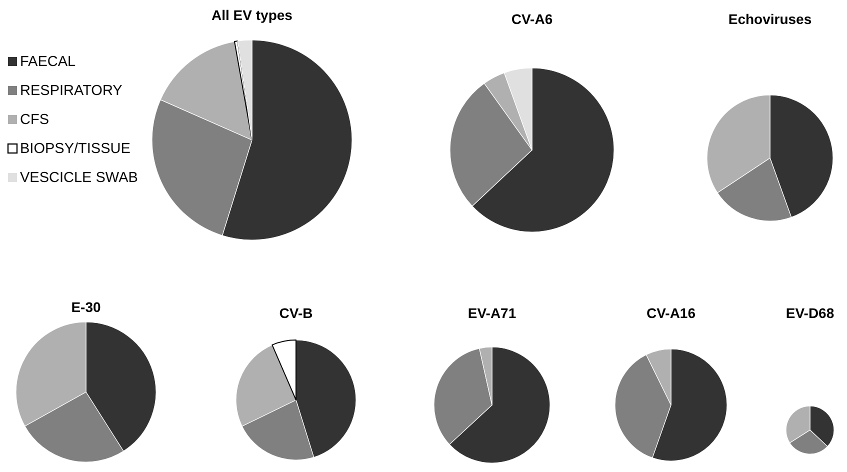 Image resolution: width=847 pixels, height=472 pixels. What do you see at coordinates (492, 313) in the screenshot?
I see `chart-title: EV-A71` at bounding box center [492, 313].